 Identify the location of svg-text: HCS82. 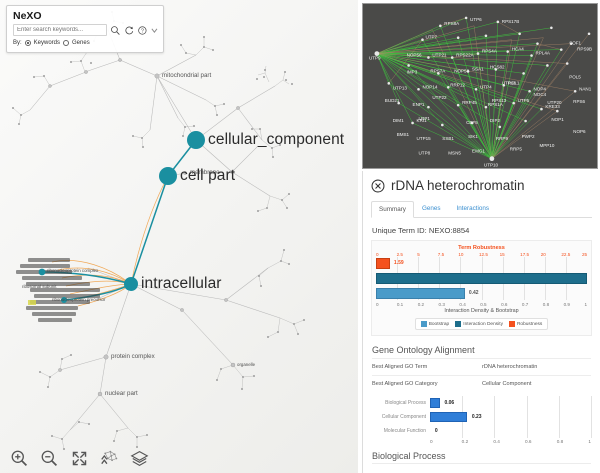
(497, 66).